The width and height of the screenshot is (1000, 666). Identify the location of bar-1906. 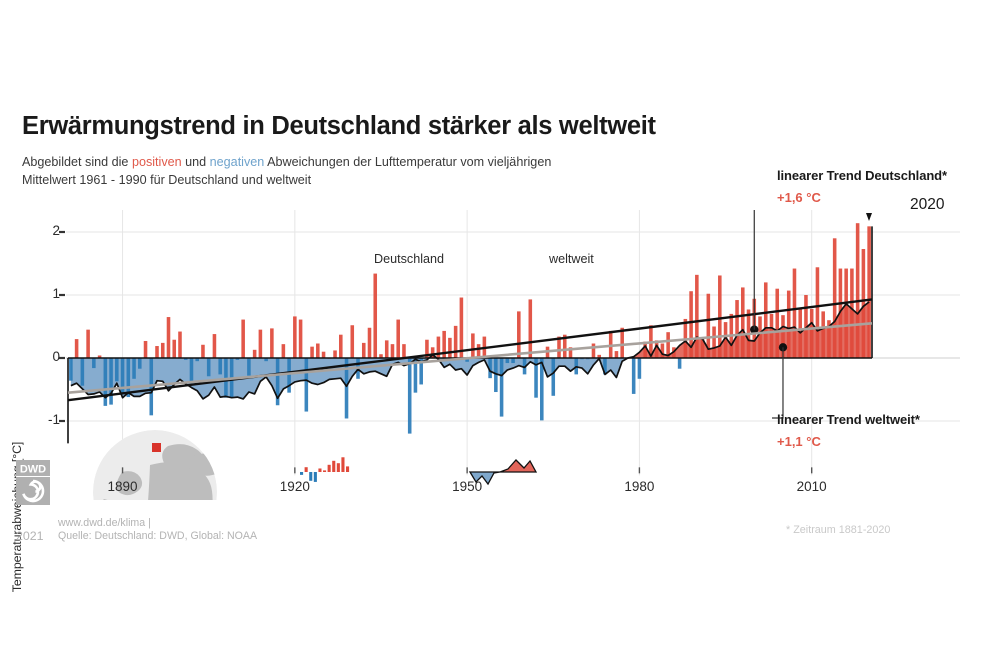
(214, 346).